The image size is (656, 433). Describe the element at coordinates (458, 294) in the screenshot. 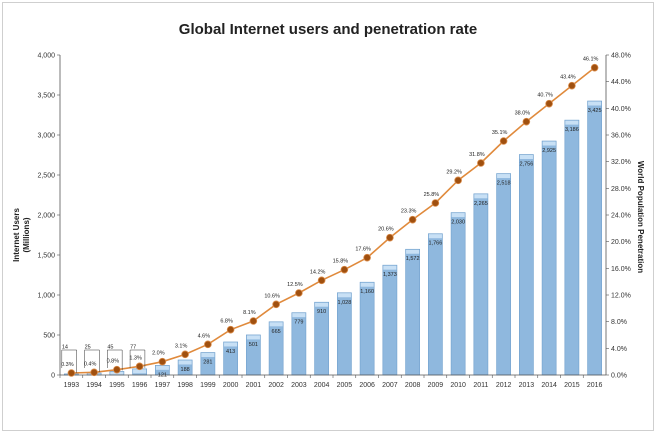

I see `bar-2010` at that location.